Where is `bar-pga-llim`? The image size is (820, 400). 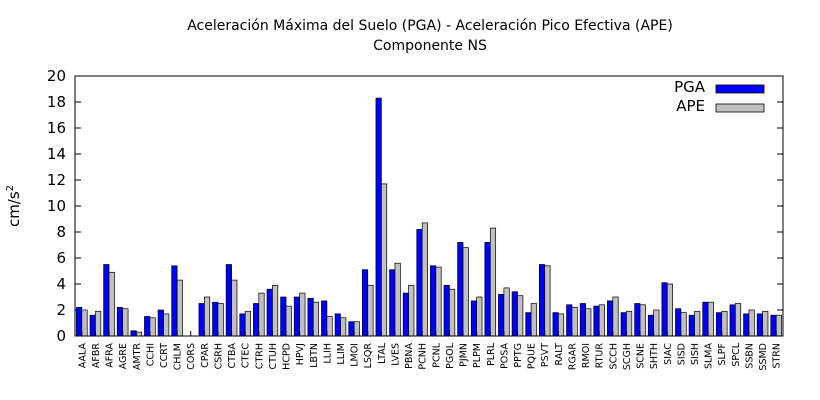 bar-pga-llim is located at coordinates (337, 325).